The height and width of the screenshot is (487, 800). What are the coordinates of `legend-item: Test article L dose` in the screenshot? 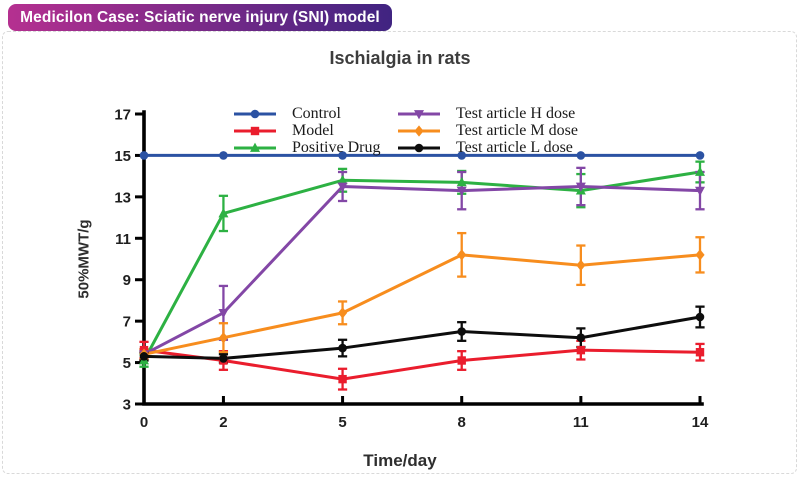 It's located at (487, 147).